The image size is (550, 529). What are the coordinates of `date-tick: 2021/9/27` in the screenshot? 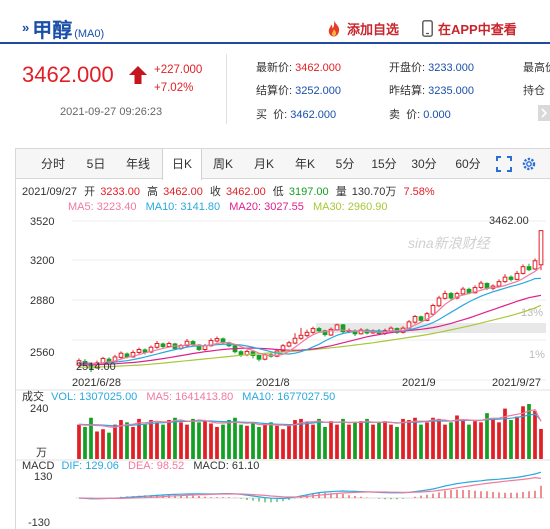 It's located at (516, 383).